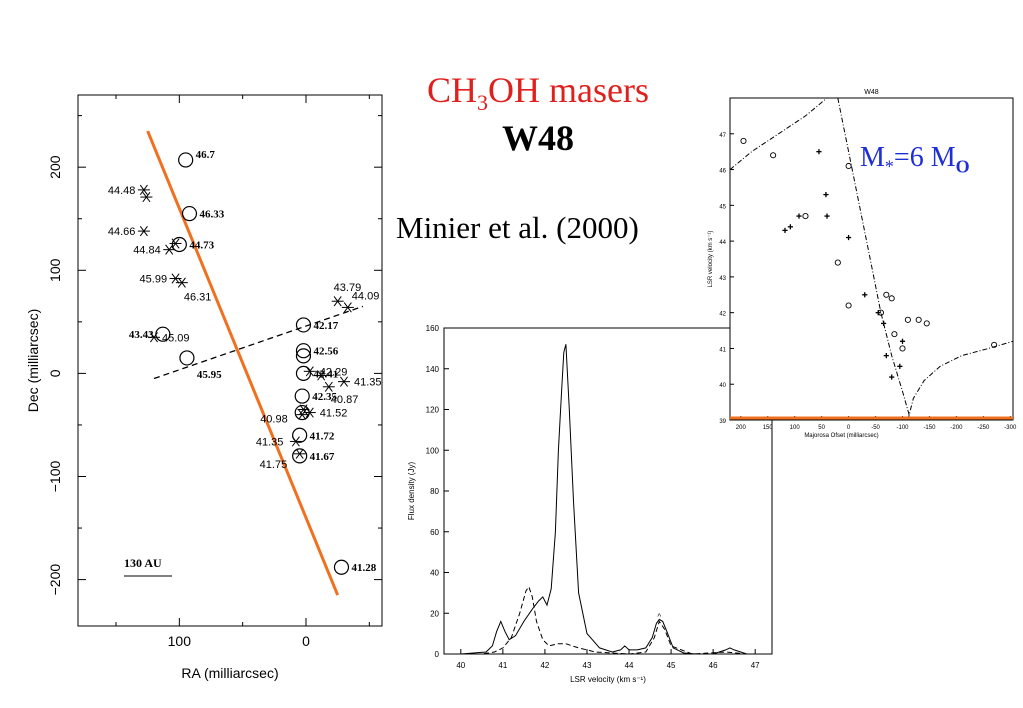 This screenshot has height=708, width=1023. I want to click on x-tick-label: 41, so click(502, 665).